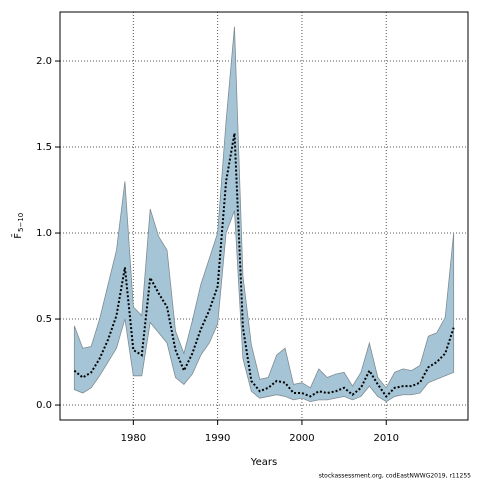  I want to click on x-tick-label: 1980, so click(133, 438).